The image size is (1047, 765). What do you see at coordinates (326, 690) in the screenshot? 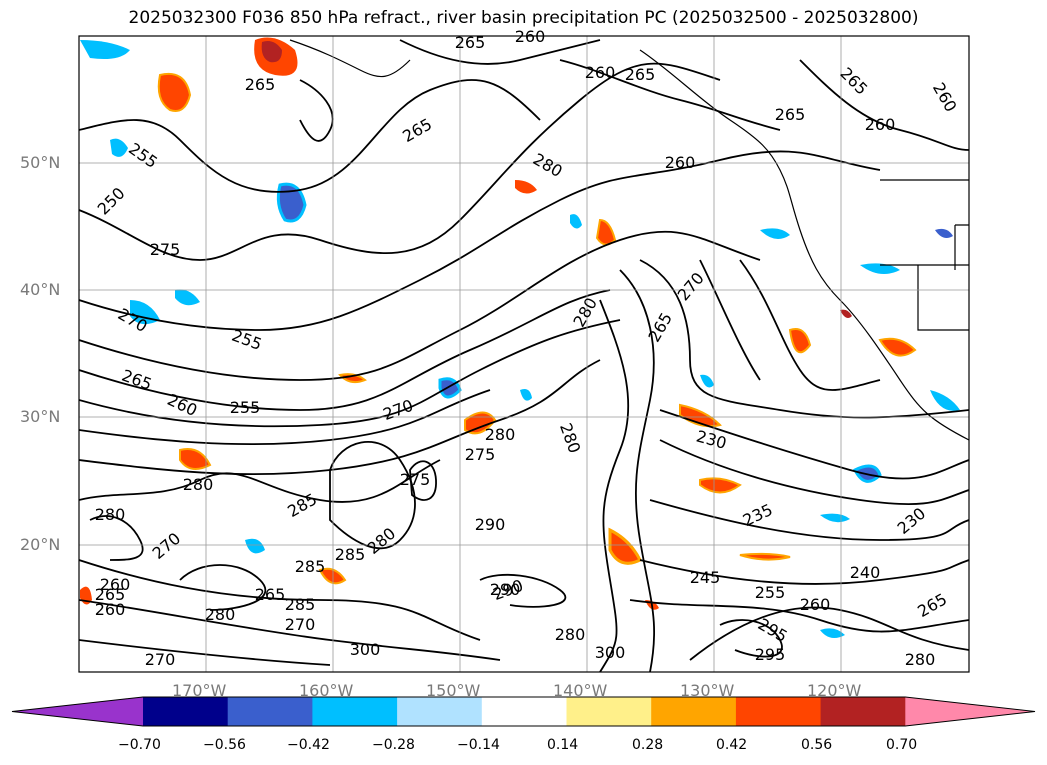
I see `lon-label-160w: 160°W` at bounding box center [326, 690].